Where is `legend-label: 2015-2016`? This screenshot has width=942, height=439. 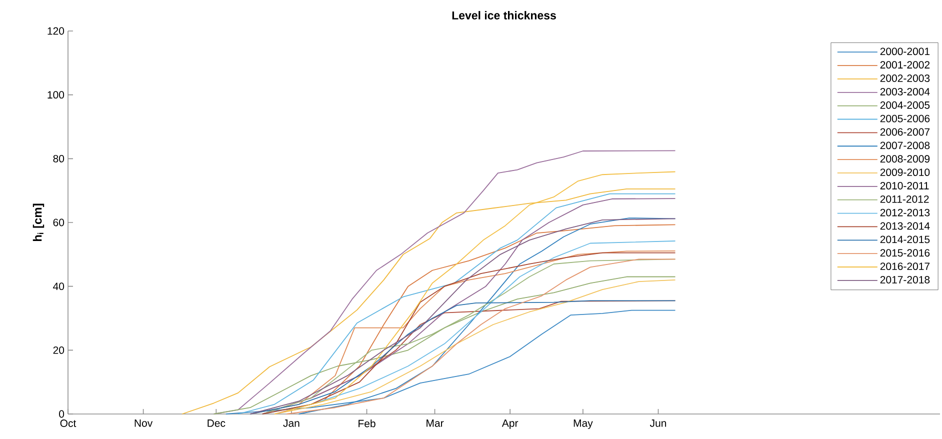 legend-label: 2015-2016 is located at coordinates (905, 253).